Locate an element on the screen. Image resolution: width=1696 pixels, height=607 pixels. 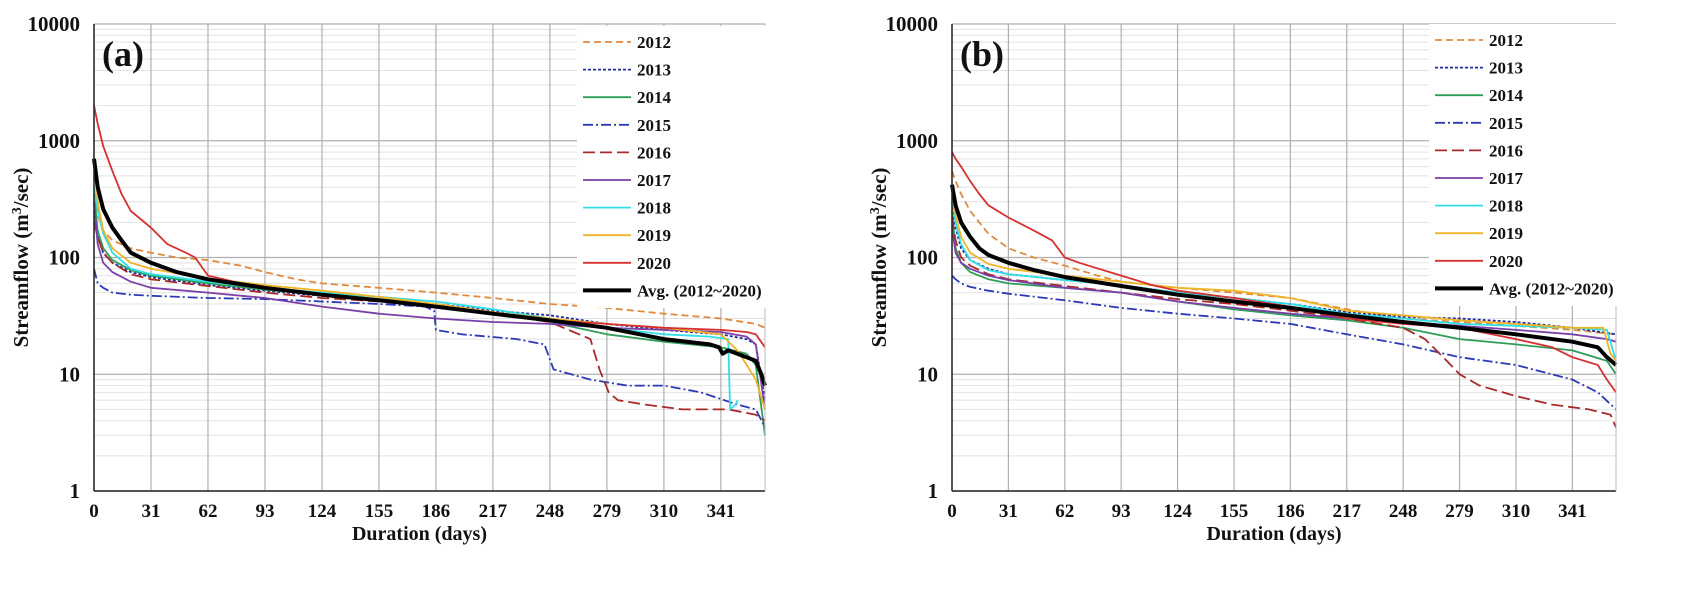
series-line-2018 is located at coordinates (1284, 277).